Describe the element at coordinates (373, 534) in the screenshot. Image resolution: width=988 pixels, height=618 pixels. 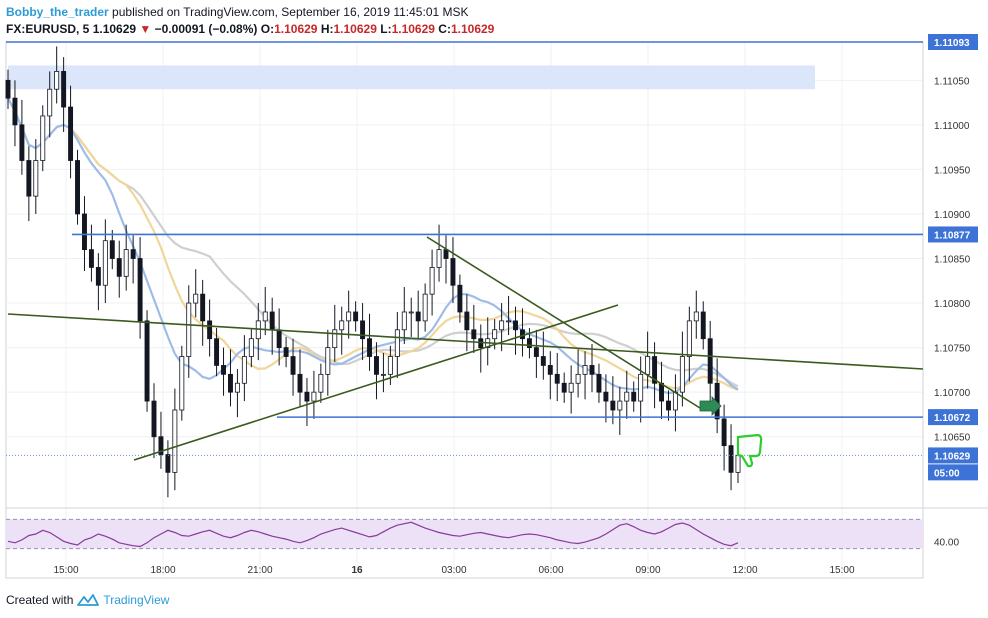
I see `rsi-line` at that location.